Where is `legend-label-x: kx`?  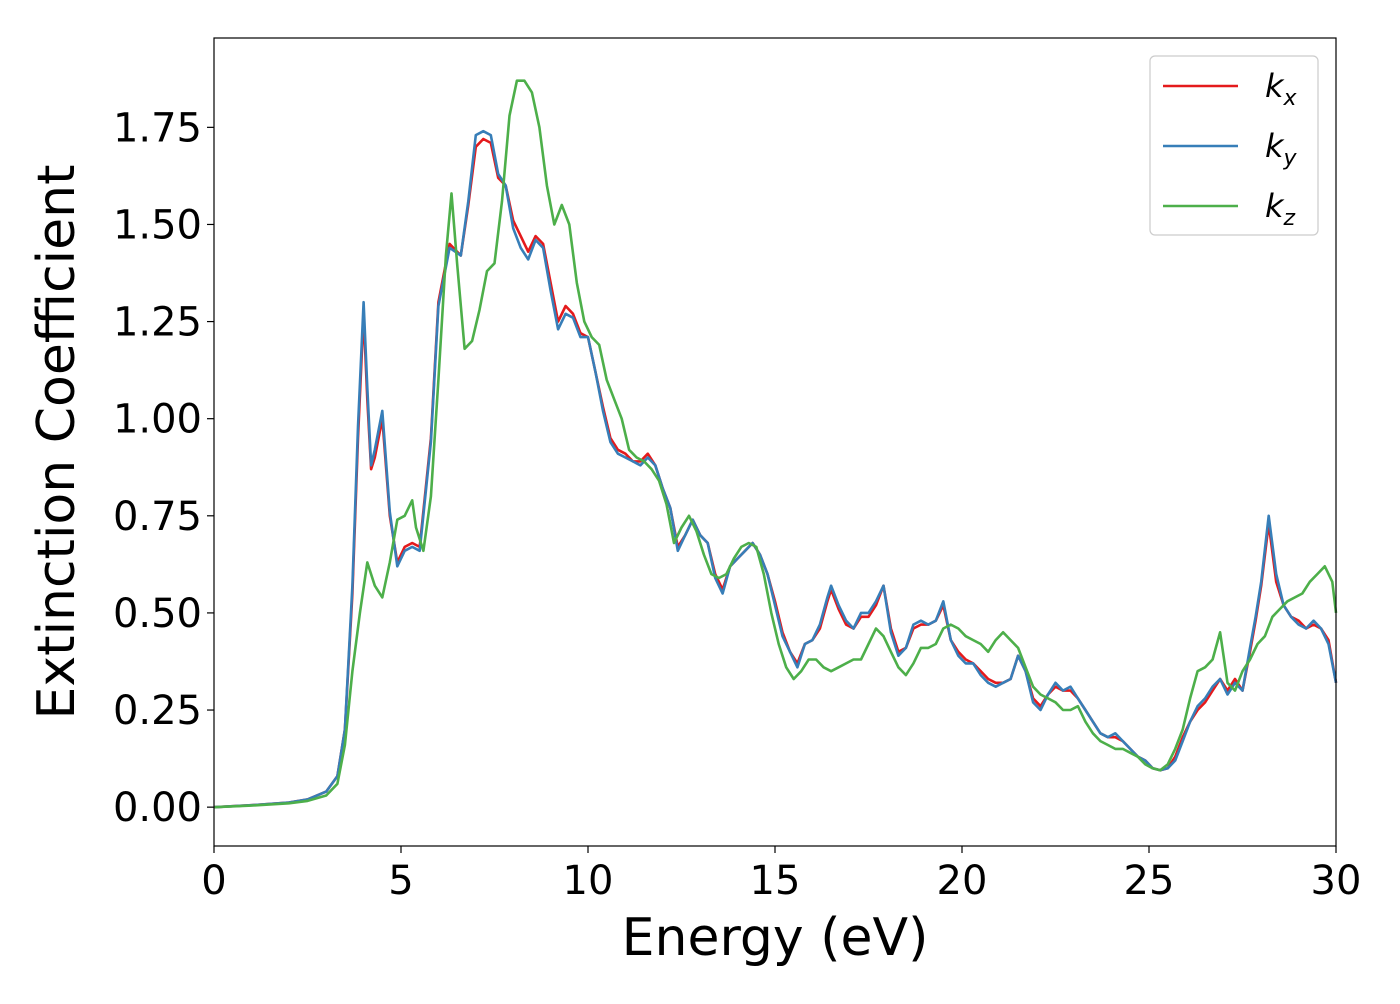
legend-label-x: kx is located at coordinates (1281, 89).